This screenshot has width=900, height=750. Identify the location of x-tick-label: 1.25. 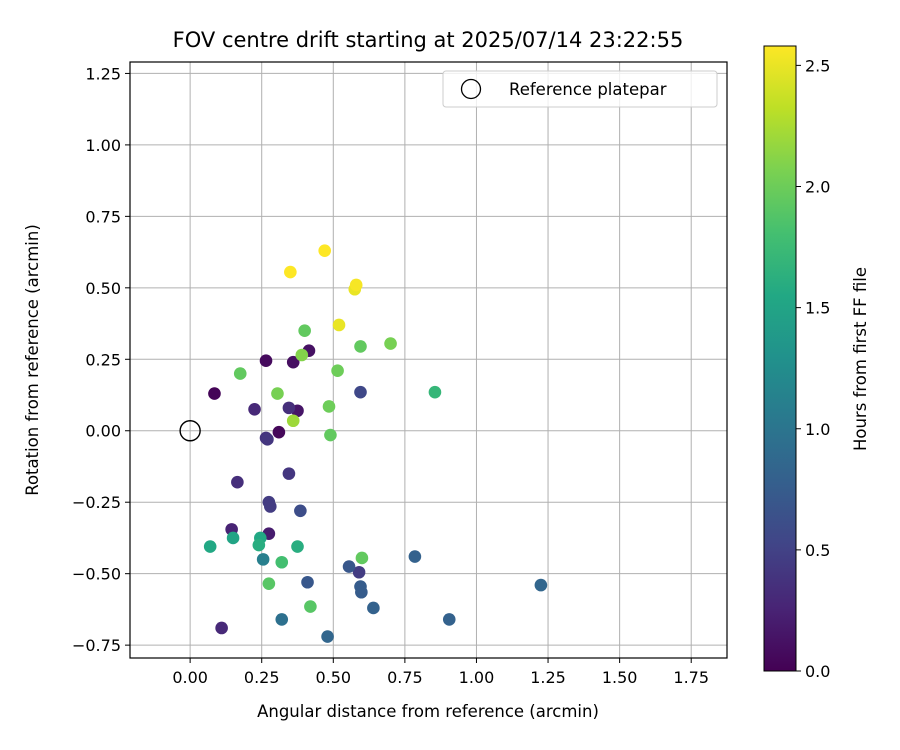
(548, 677).